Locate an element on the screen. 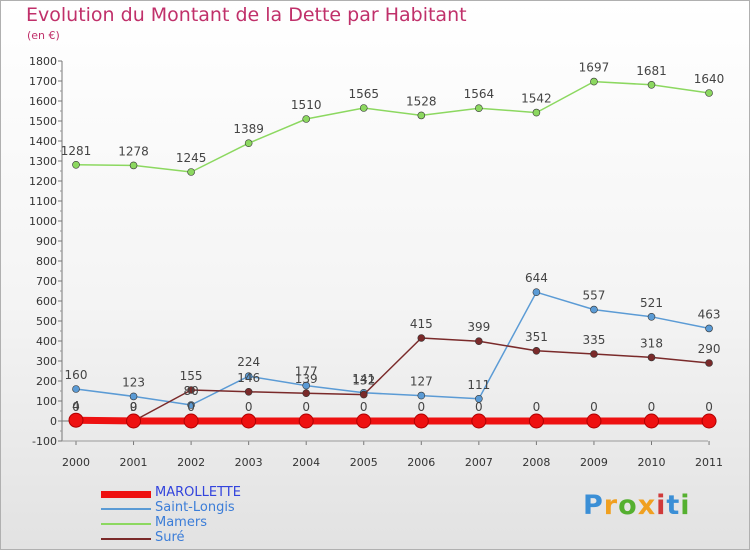 This screenshot has width=750, height=551. legend-label: MAROLLETTE is located at coordinates (198, 492).